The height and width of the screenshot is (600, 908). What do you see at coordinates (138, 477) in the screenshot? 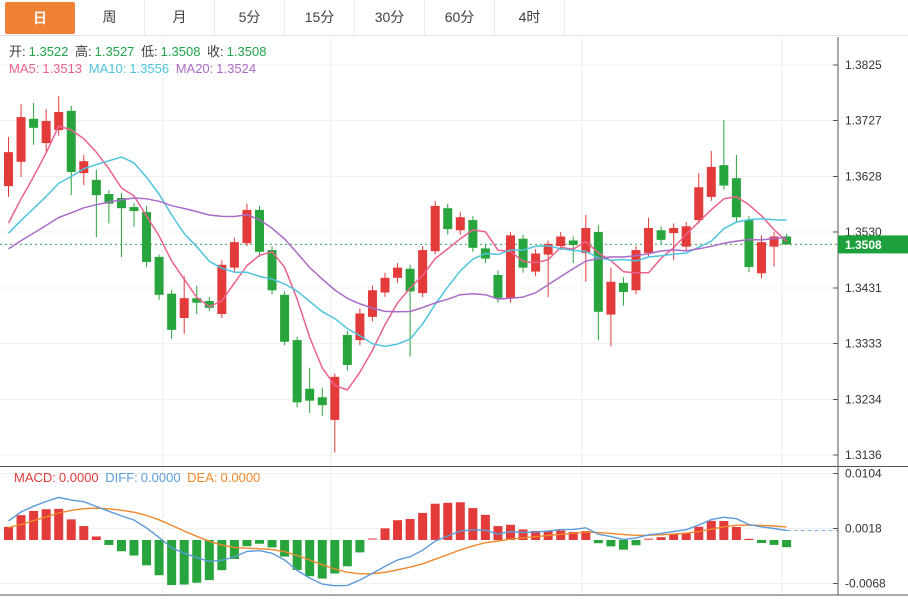
I see `macd-readout: MACD: 0.0000 DIFF: 0.0000 DEA: 0.0000` at bounding box center [138, 477].